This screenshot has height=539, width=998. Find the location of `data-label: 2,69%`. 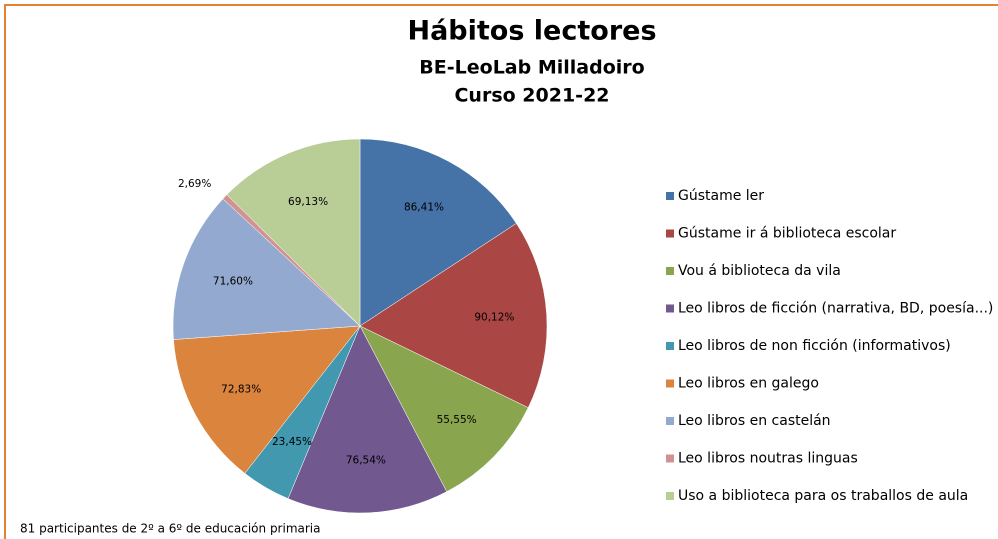

data-label: 2,69% is located at coordinates (194, 184).